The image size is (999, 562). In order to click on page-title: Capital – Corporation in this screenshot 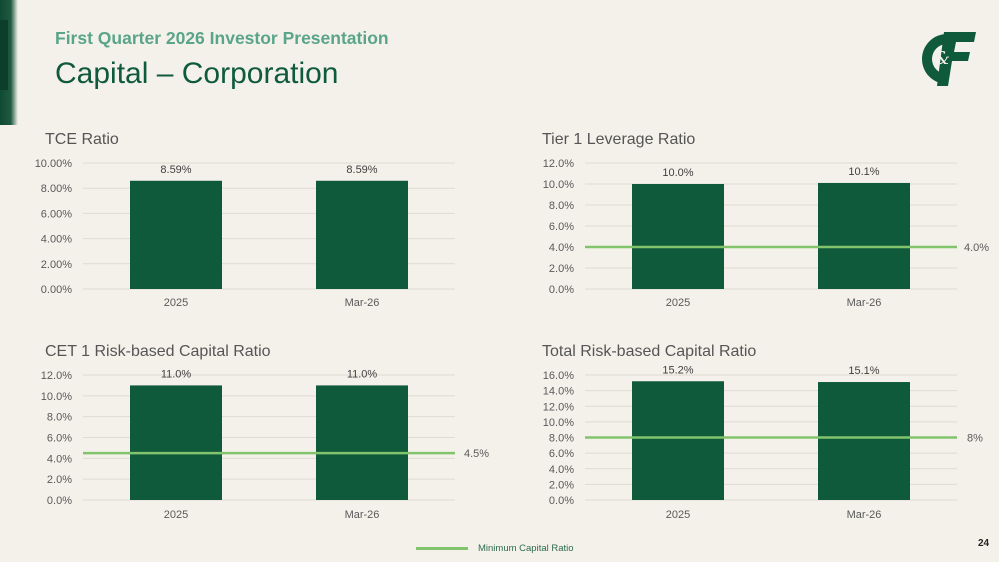, I will do `click(197, 73)`.